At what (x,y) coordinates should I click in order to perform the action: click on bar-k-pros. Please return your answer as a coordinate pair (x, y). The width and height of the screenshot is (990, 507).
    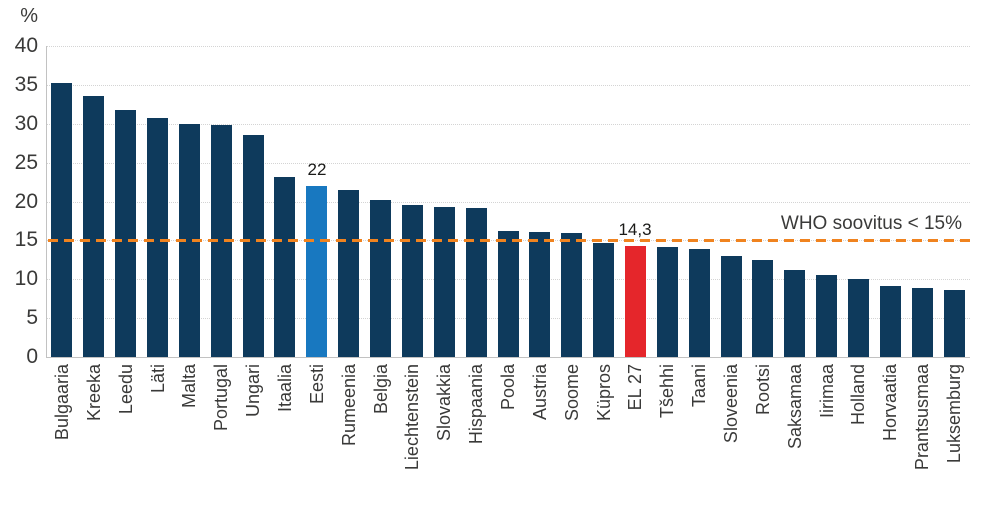
    Looking at the image, I should click on (603, 300).